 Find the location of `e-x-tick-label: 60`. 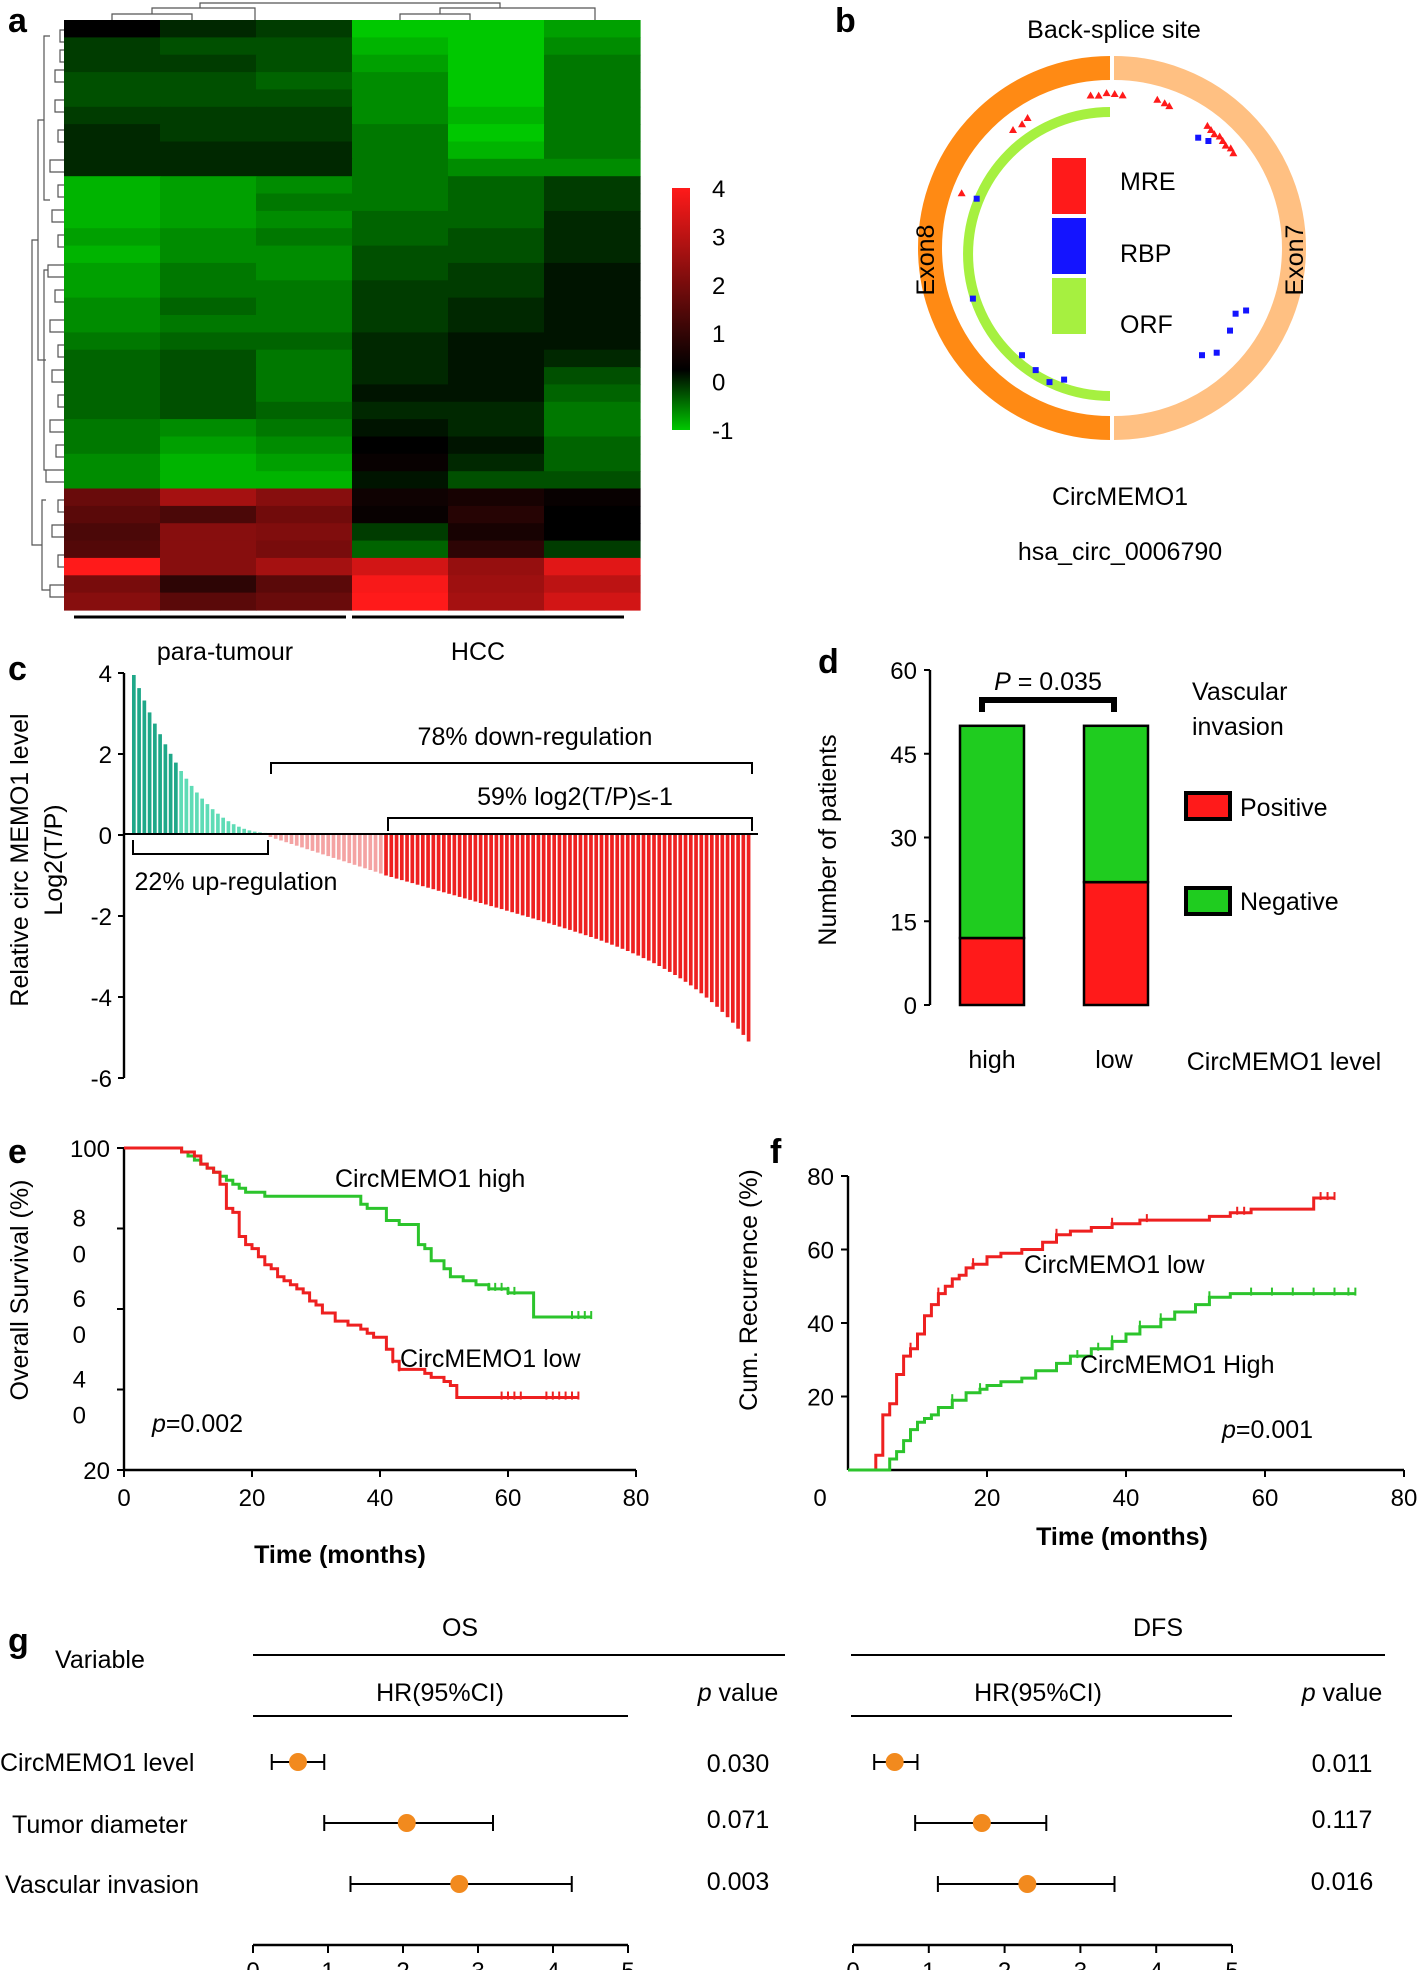

e-x-tick-label: 60 is located at coordinates (508, 1498).